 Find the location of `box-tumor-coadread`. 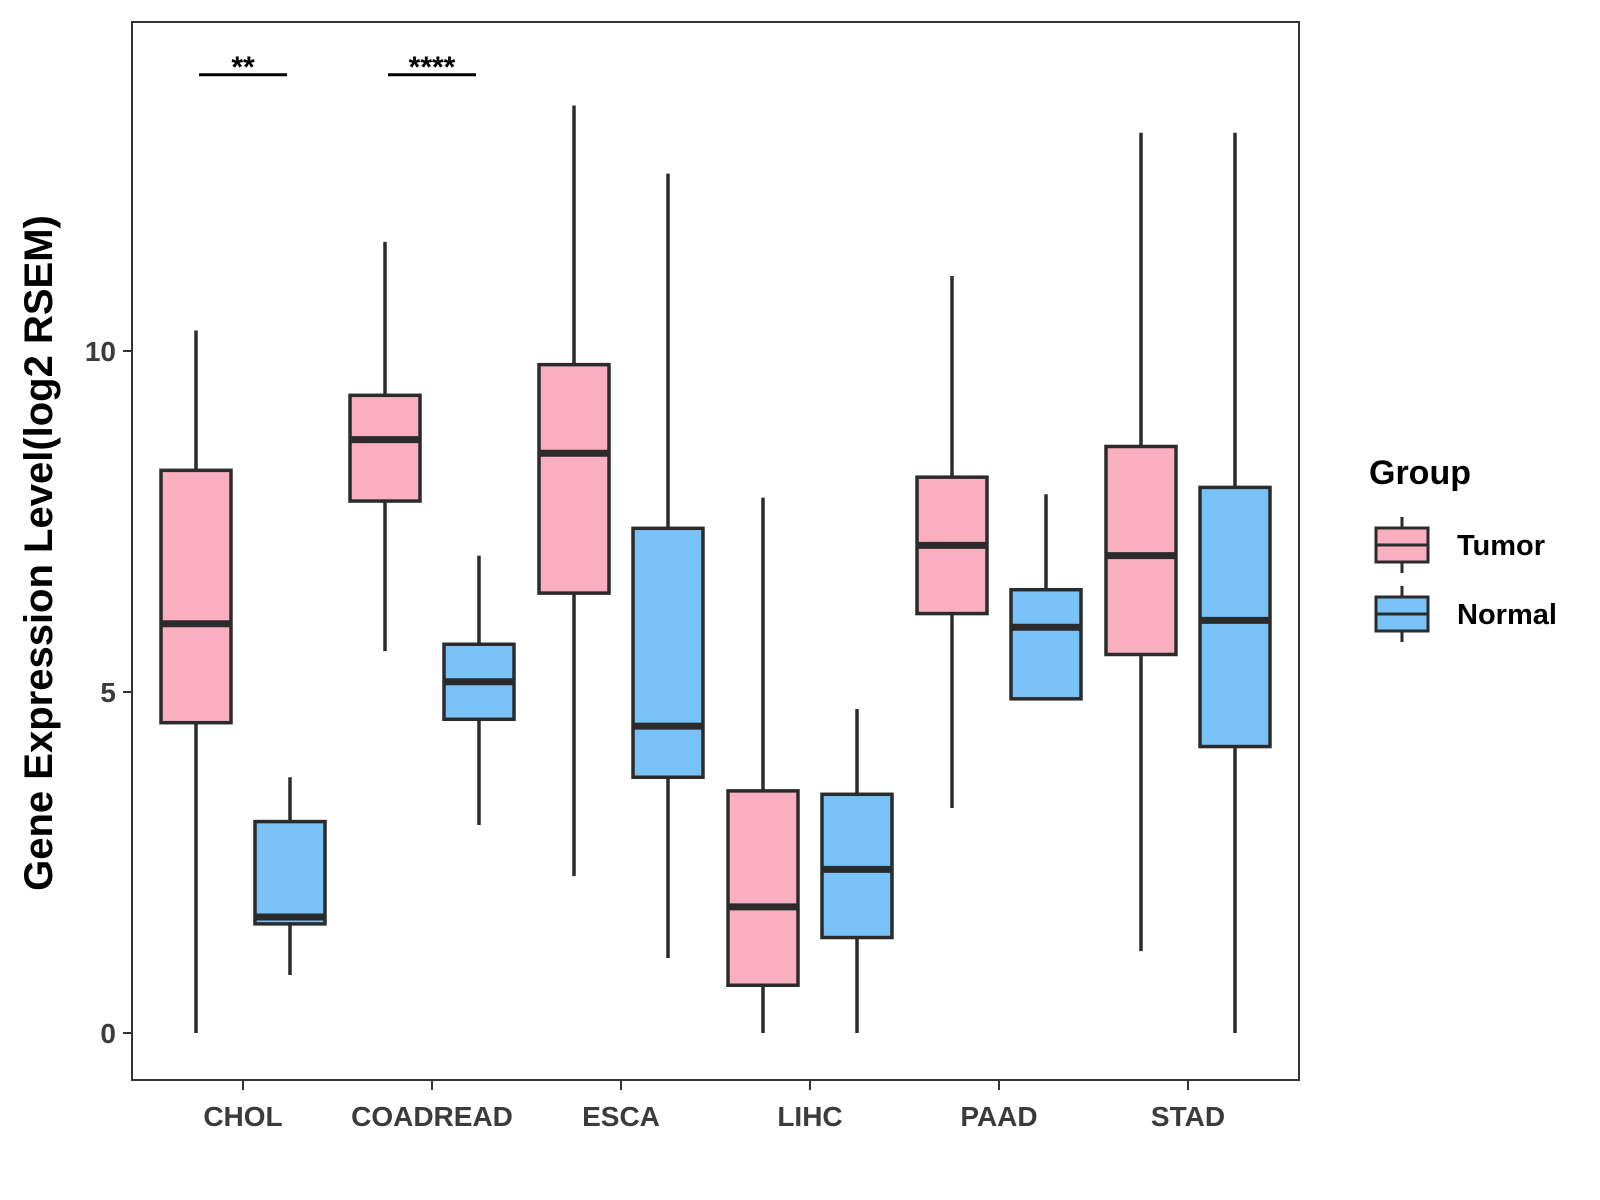

box-tumor-coadread is located at coordinates (385, 446).